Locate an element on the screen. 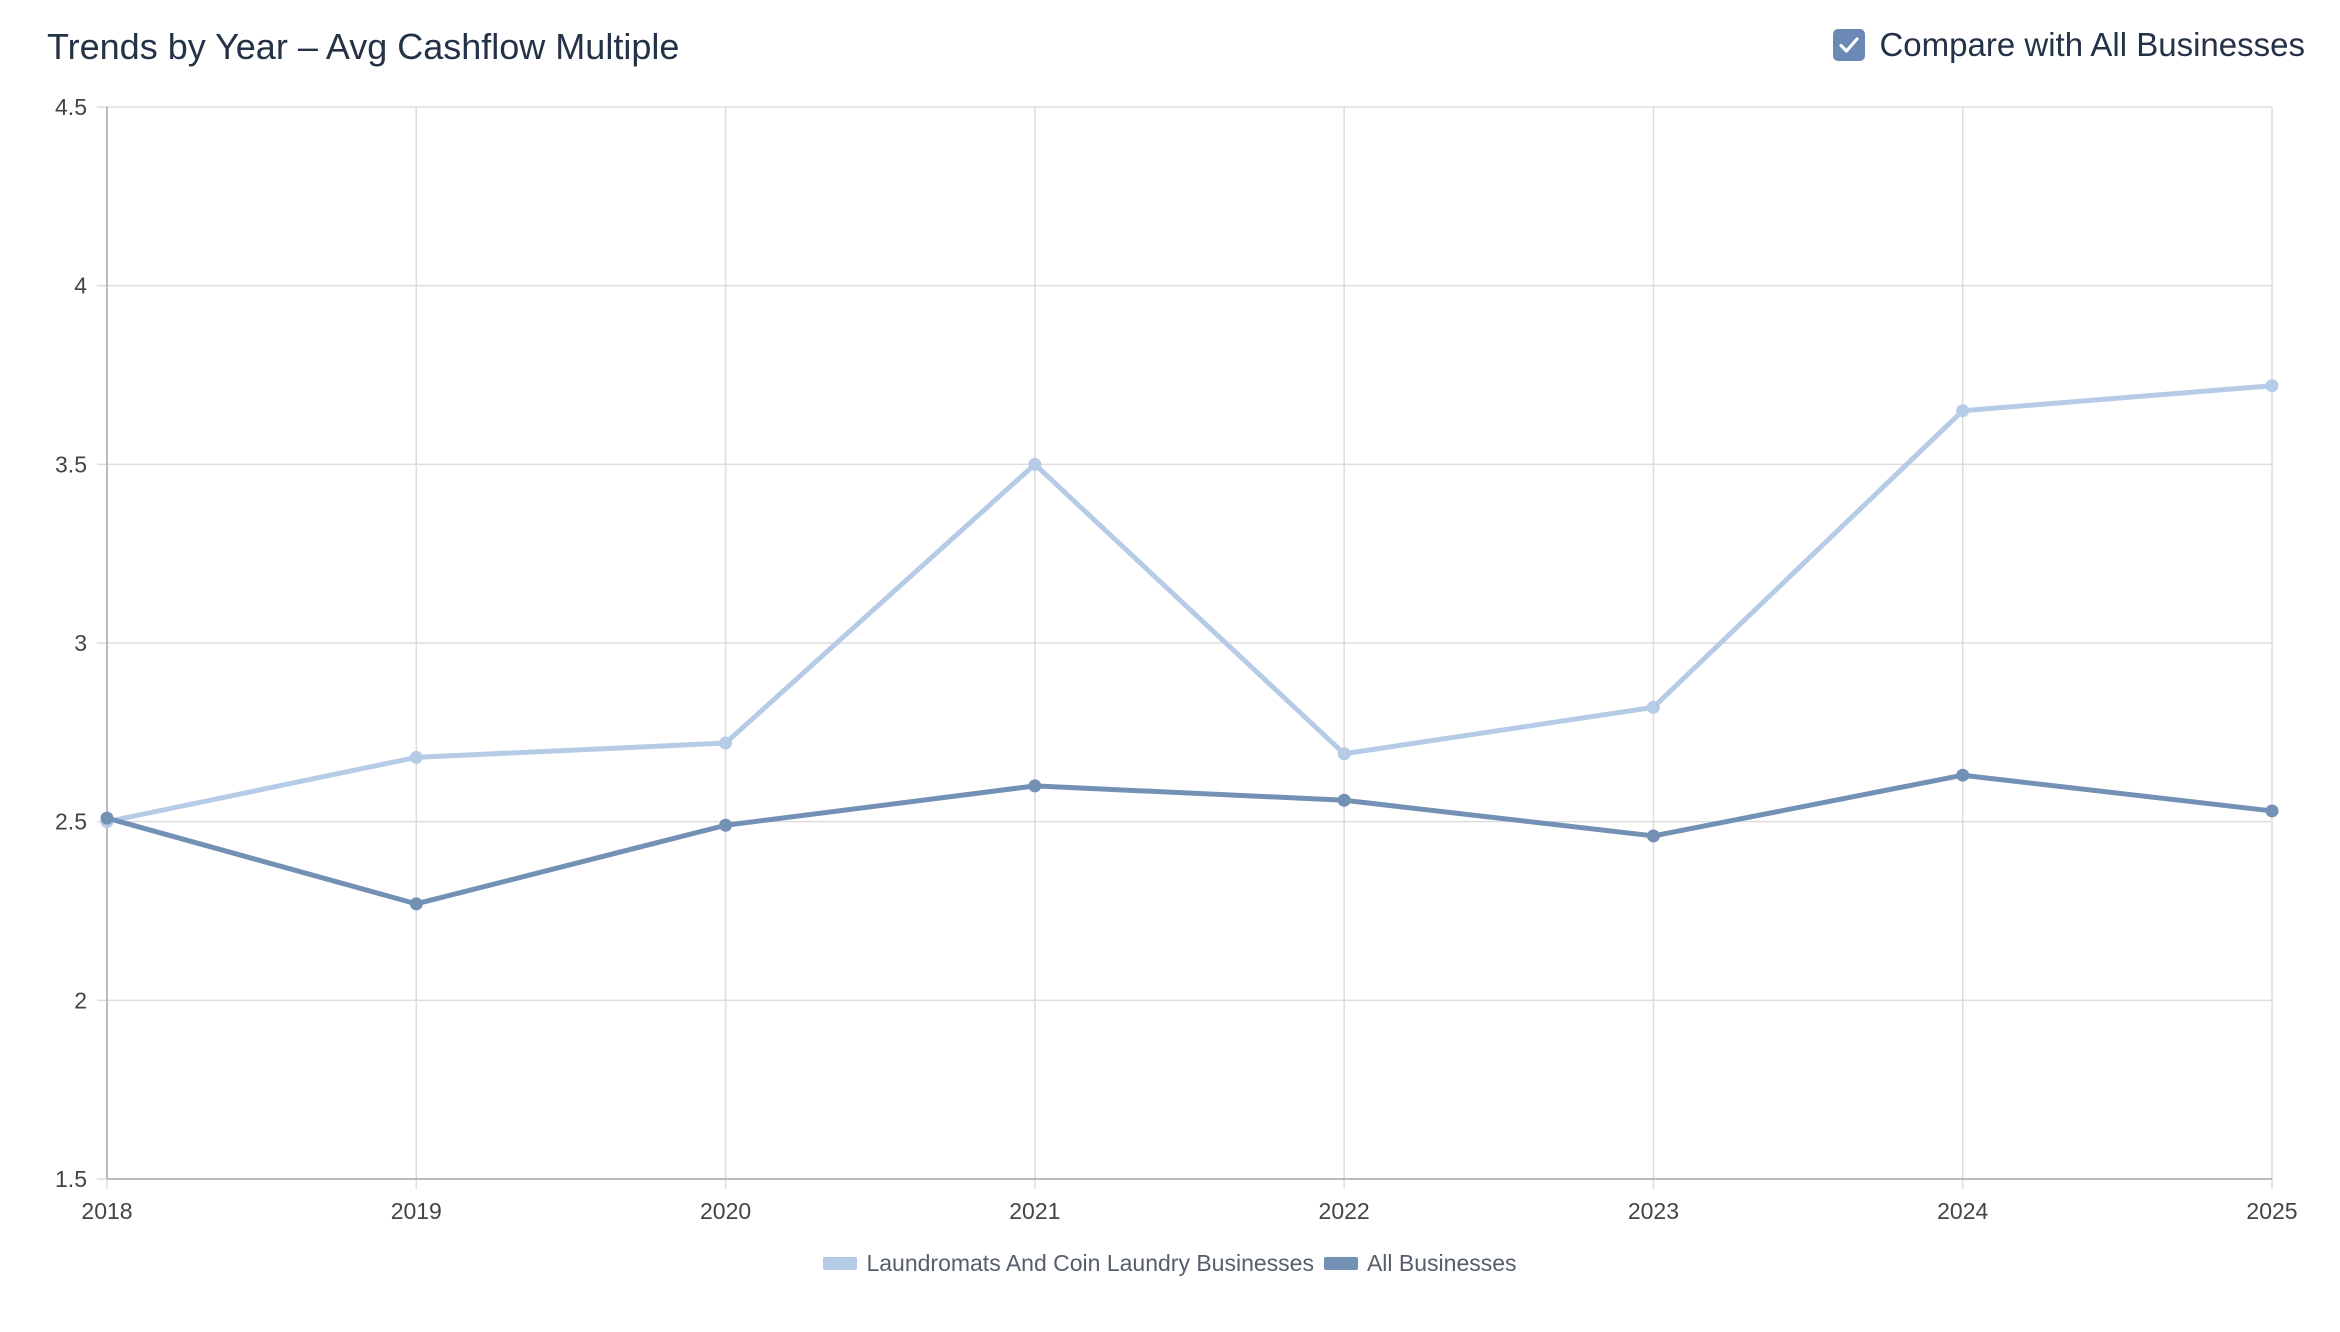 The width and height of the screenshot is (2340, 1332). checkmark-icon is located at coordinates (1849, 45).